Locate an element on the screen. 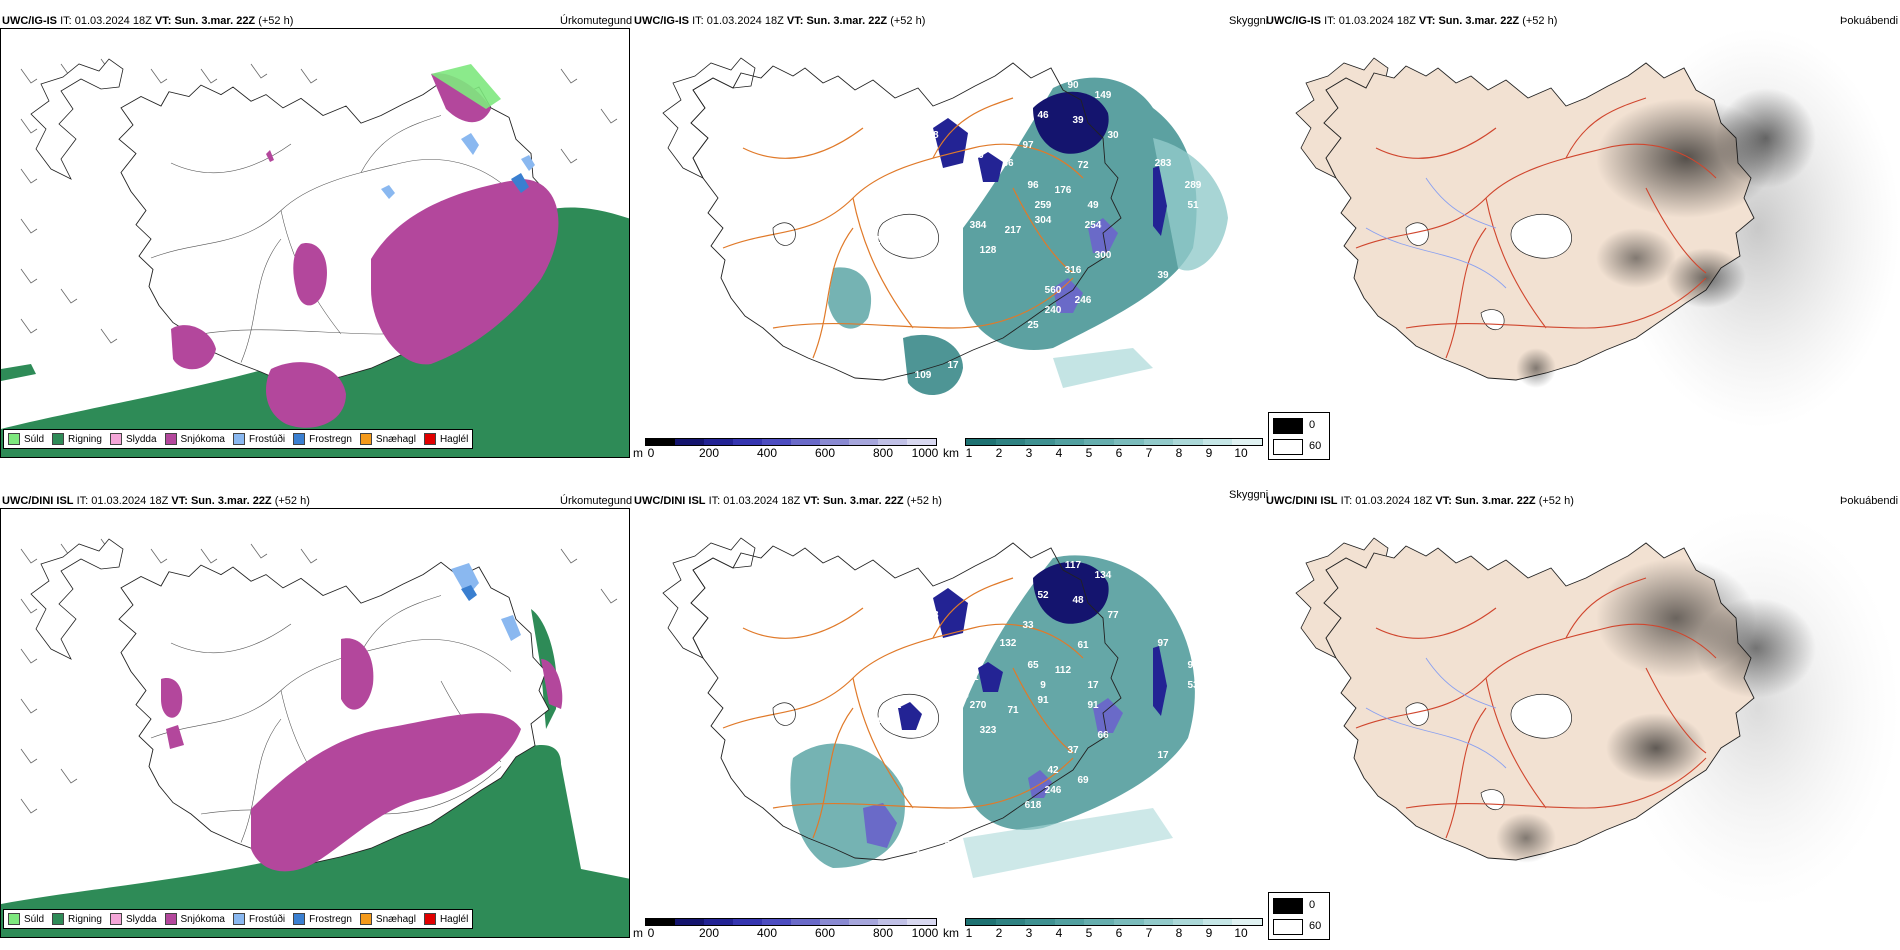 The width and height of the screenshot is (1900, 950). scale-tick: 10 is located at coordinates (1241, 933).